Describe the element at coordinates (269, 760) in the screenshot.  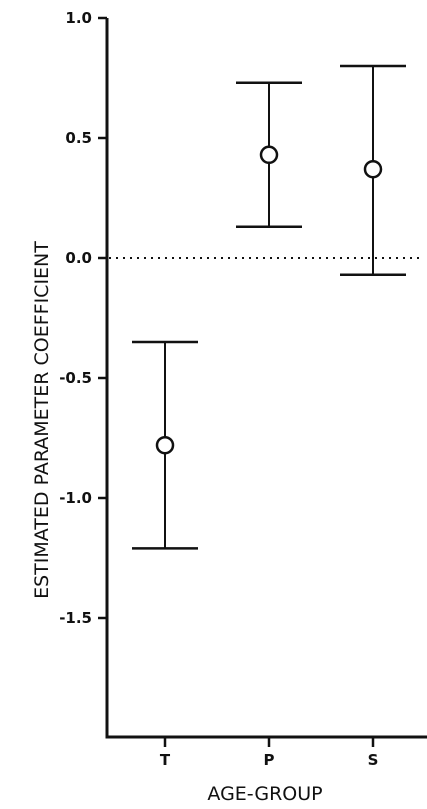
I see `x-tick-label: P` at that location.